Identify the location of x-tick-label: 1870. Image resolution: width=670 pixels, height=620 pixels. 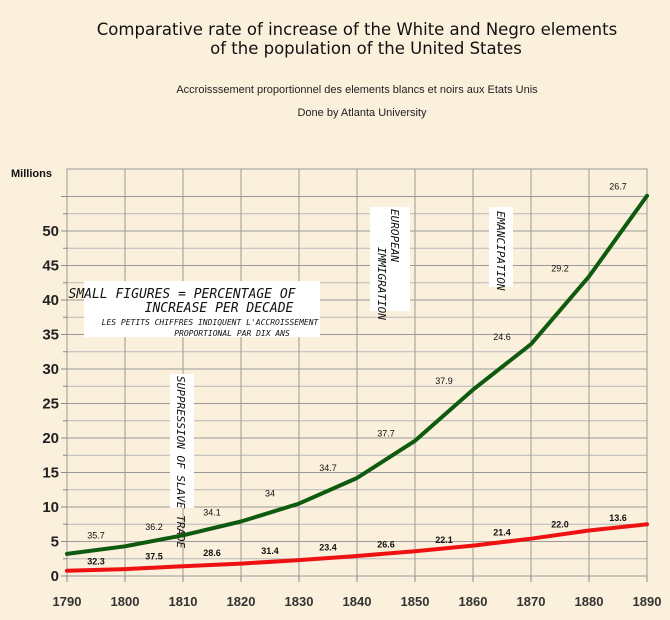
(531, 601).